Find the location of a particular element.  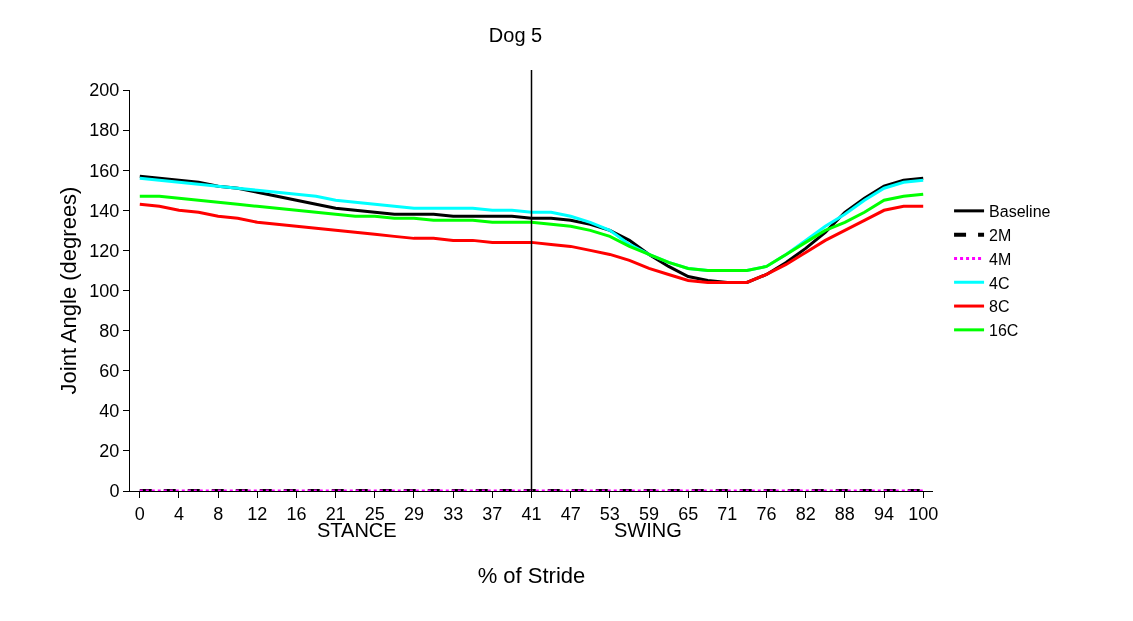

y-axis-title: Joint Angle (degrees) is located at coordinates (68, 290).